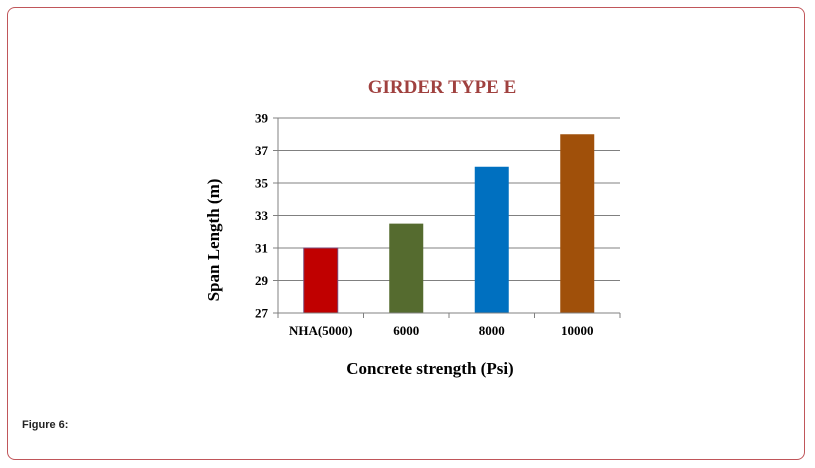 The width and height of the screenshot is (815, 468). What do you see at coordinates (262, 183) in the screenshot?
I see `y-tick-label: 35` at bounding box center [262, 183].